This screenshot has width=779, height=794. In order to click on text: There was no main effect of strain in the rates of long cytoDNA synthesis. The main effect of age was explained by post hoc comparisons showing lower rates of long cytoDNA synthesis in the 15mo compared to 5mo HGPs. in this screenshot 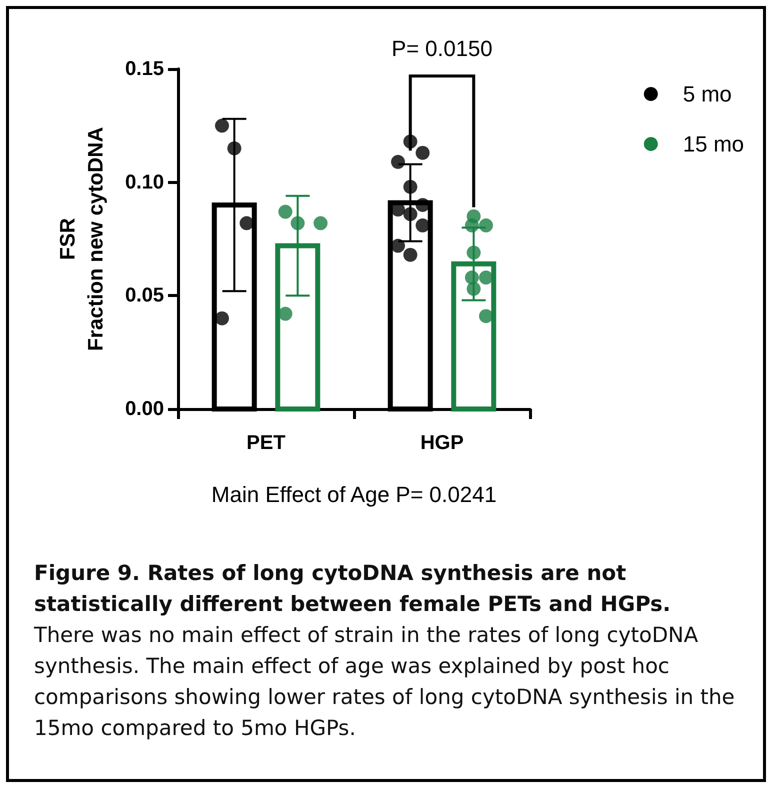, I will do `click(385, 682)`.